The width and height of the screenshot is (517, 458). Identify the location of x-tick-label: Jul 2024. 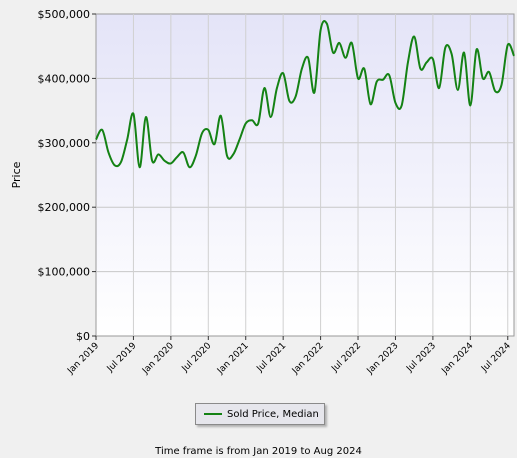
(496, 358).